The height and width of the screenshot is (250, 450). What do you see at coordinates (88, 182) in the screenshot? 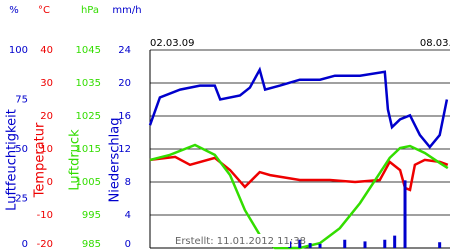
I see `y-tick-label: 1005` at bounding box center [88, 182].